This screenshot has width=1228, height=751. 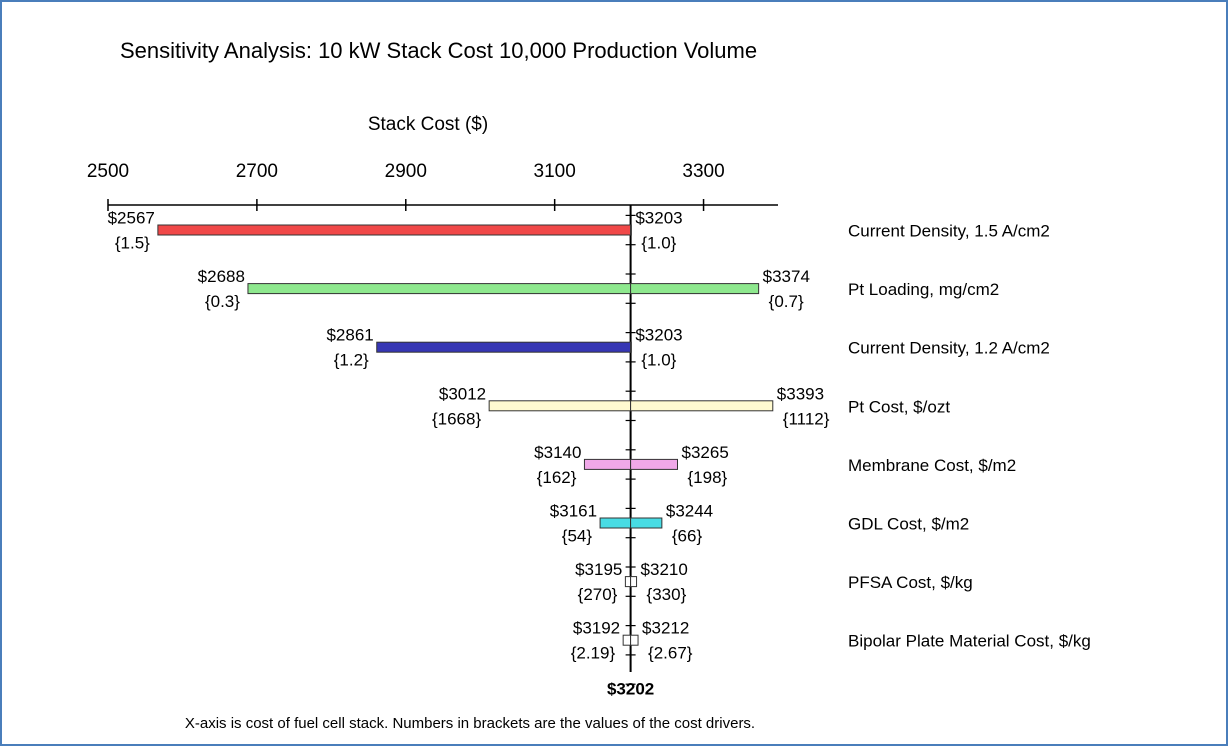 I want to click on low-label: $3012, so click(x=462, y=393).